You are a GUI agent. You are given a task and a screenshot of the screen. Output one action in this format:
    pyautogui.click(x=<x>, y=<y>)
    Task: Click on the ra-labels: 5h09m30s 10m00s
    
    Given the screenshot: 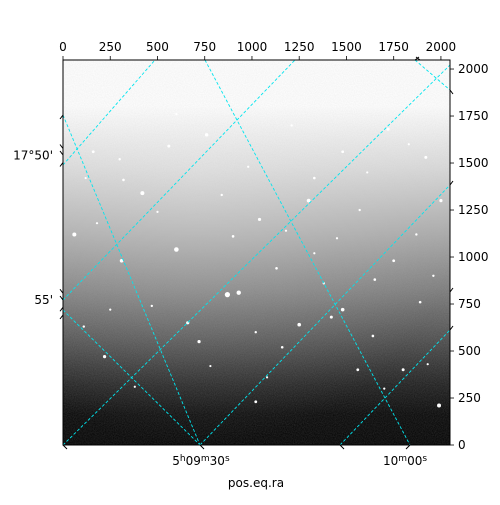 What is the action you would take?
    pyautogui.click(x=299, y=461)
    